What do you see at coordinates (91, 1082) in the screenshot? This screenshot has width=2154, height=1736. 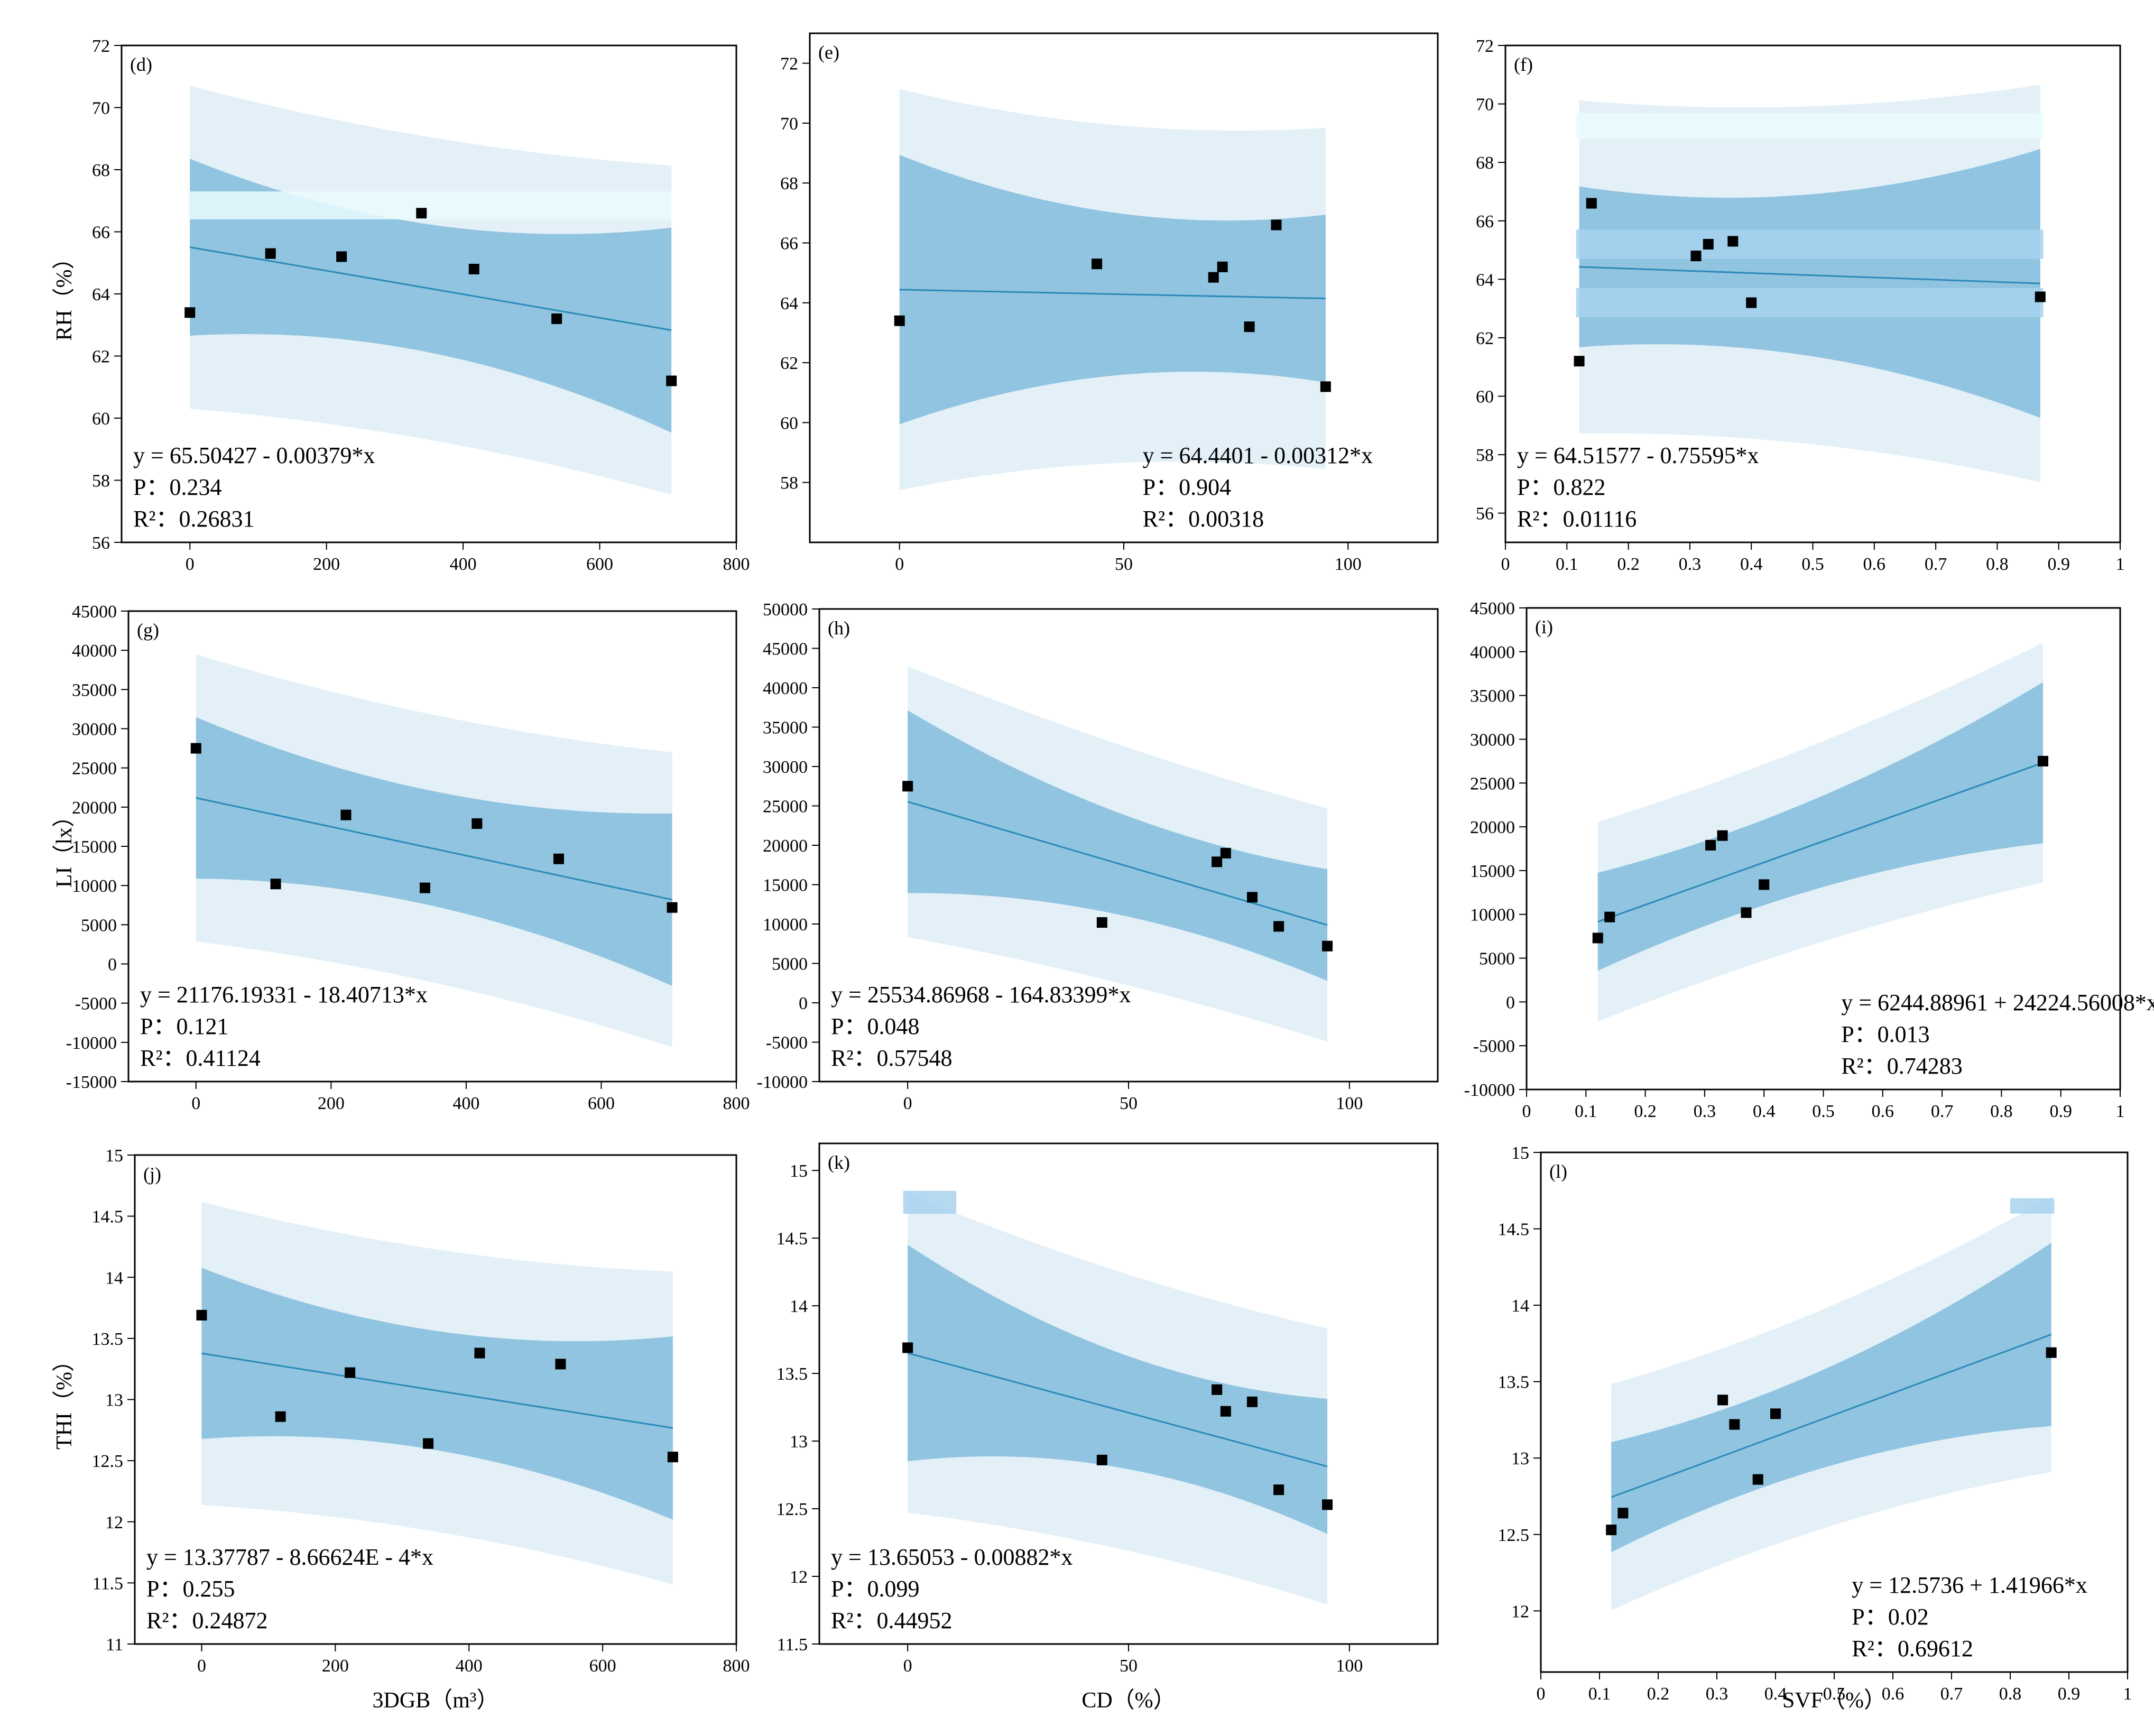 I see `y-tick-label: -15000` at bounding box center [91, 1082].